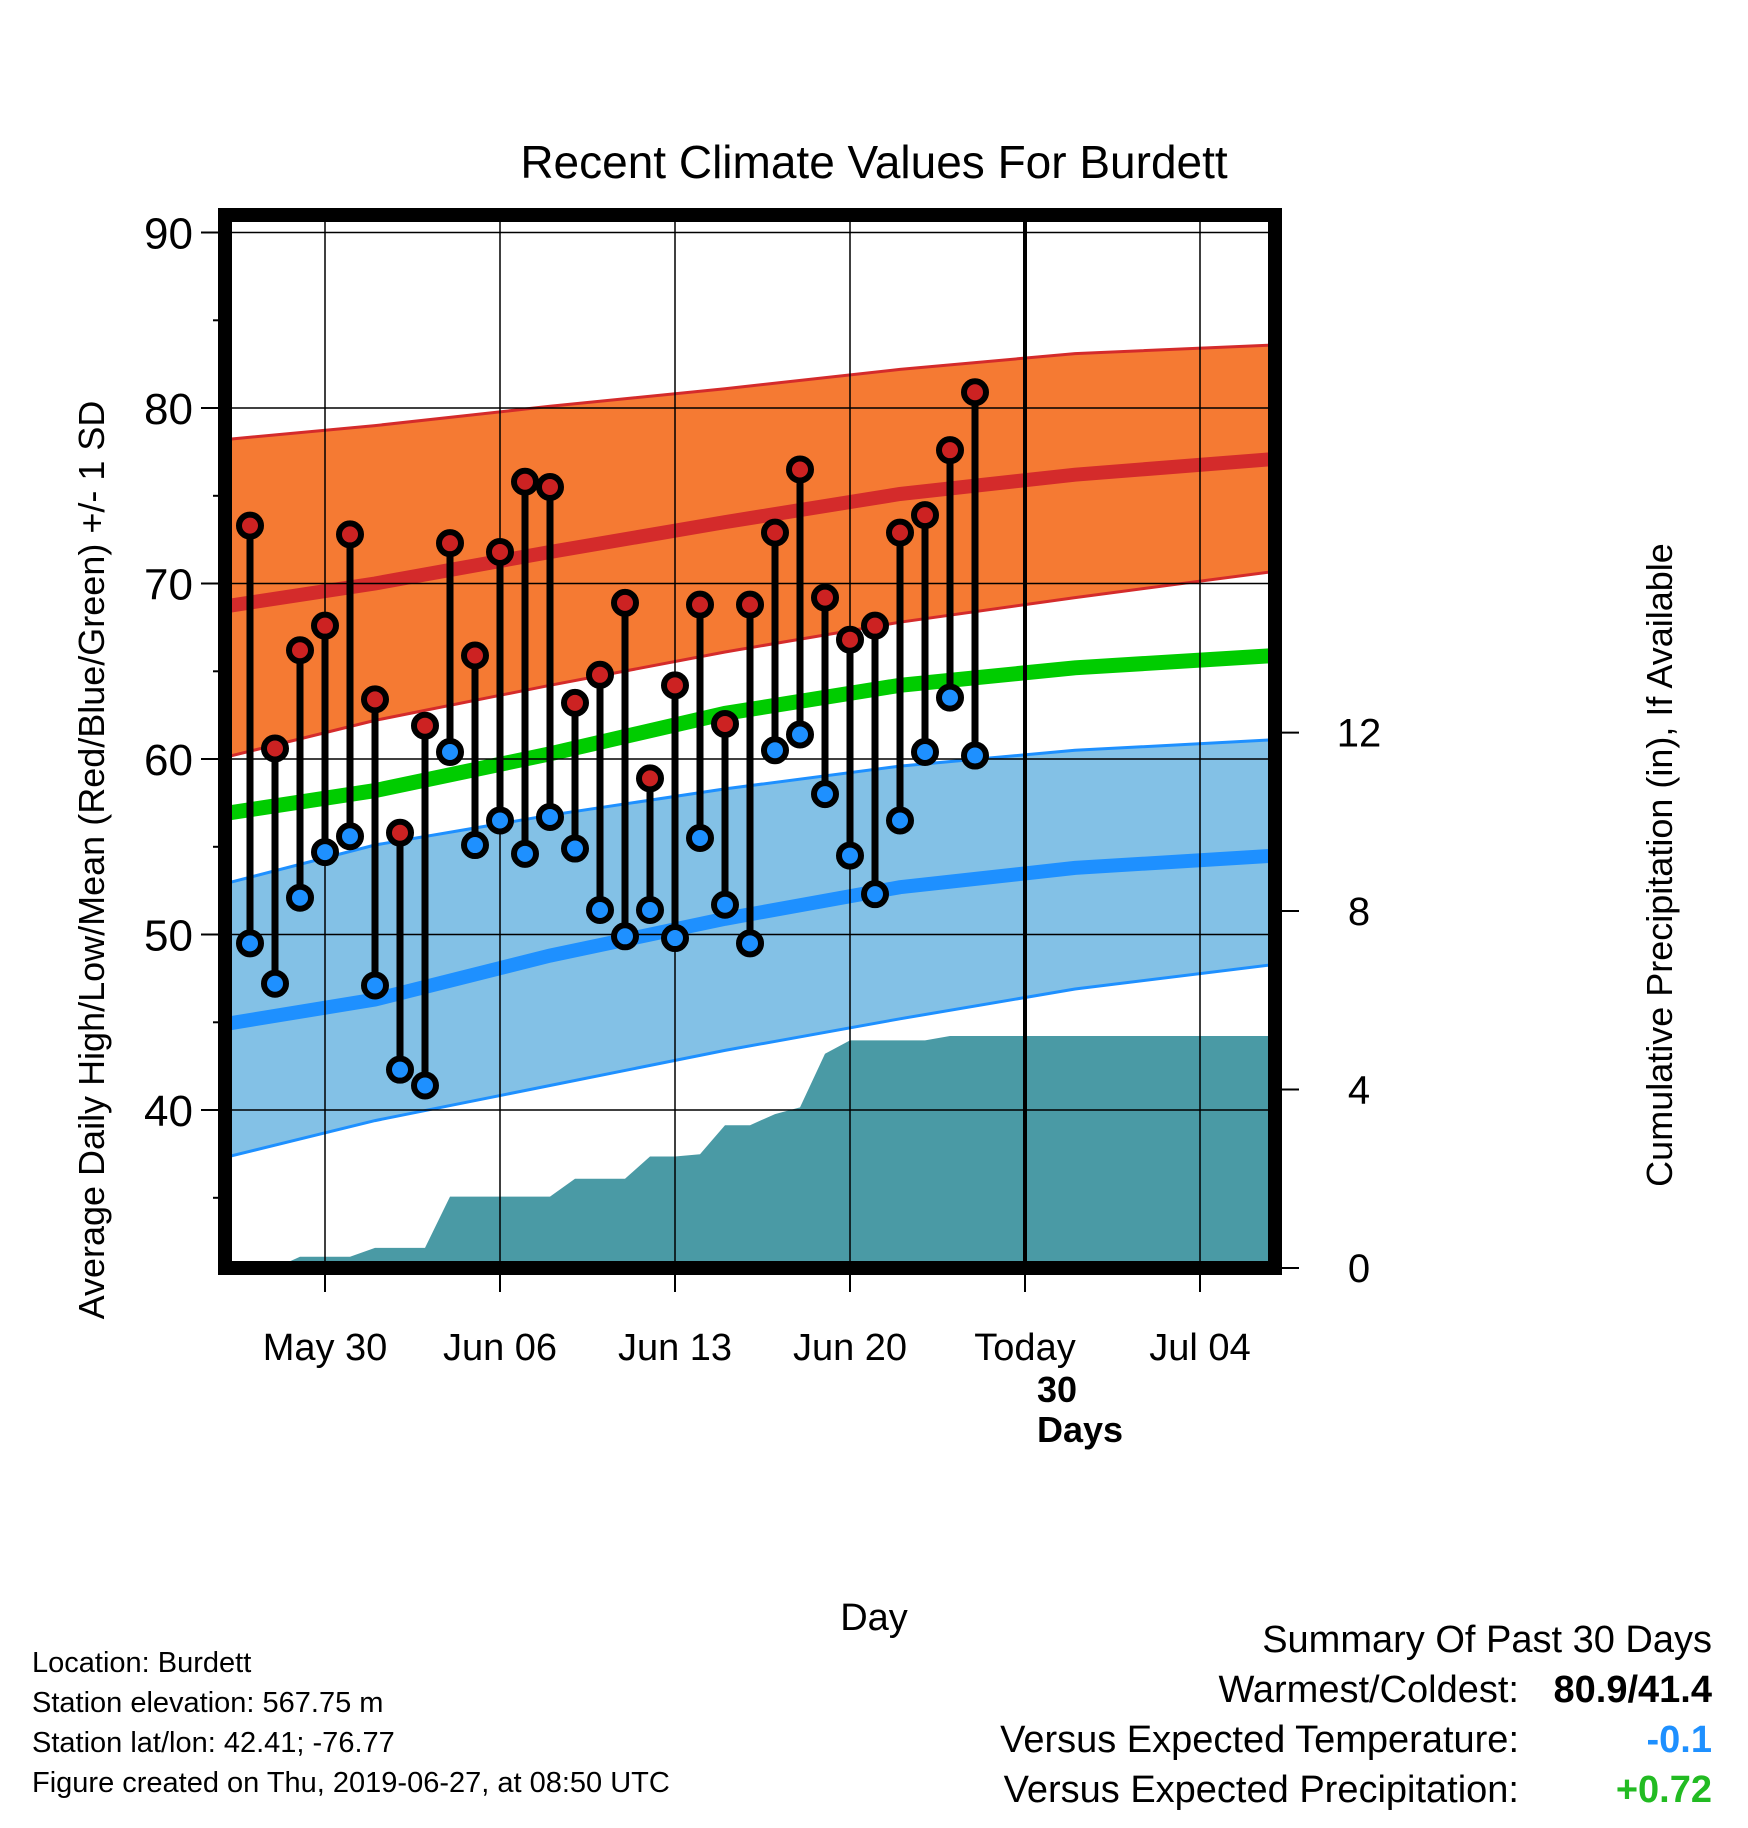 The width and height of the screenshot is (1748, 1828). I want to click on temp-label: Versus Expected Temperature:, so click(1259, 1740).